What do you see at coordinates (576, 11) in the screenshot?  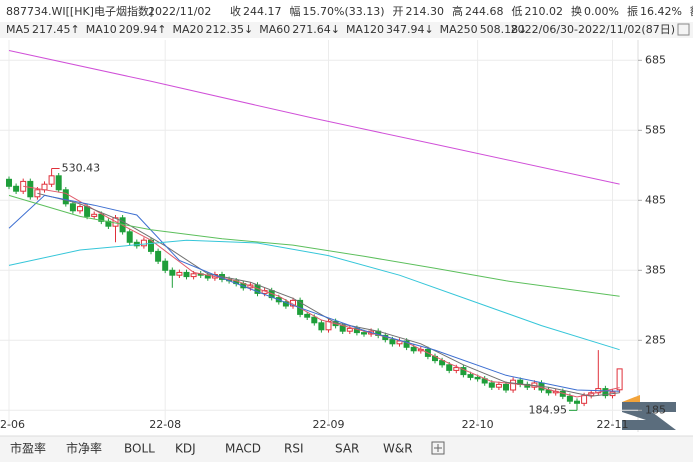 I see `field-label: 换` at bounding box center [576, 11].